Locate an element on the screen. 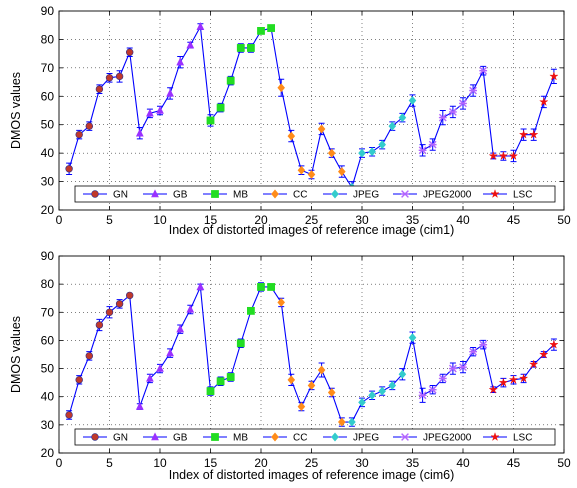  y-tick-label: 80 is located at coordinates (48, 39).